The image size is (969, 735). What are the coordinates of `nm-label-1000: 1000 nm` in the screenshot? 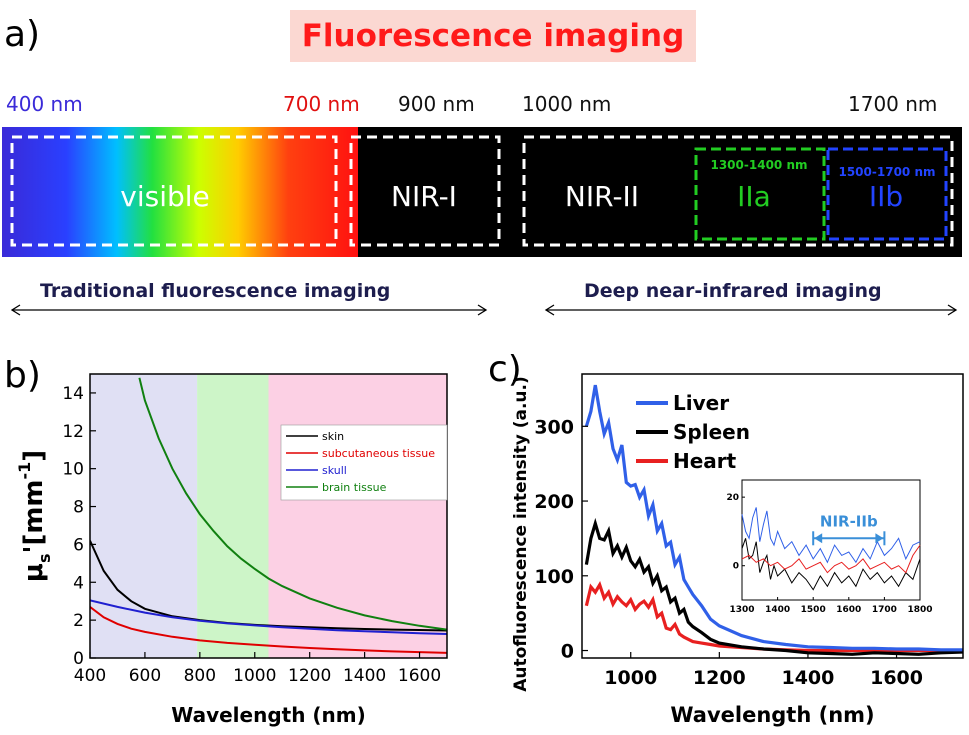 It's located at (567, 104).